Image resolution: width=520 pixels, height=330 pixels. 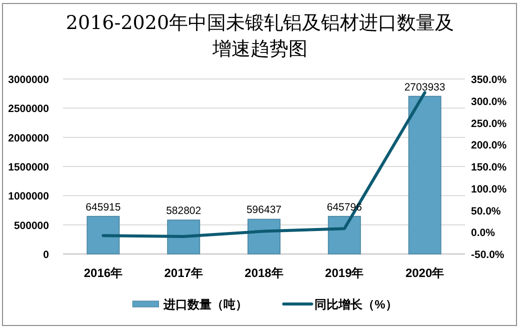 What do you see at coordinates (424, 273) in the screenshot?
I see `x-tick-label: 2020年` at bounding box center [424, 273].